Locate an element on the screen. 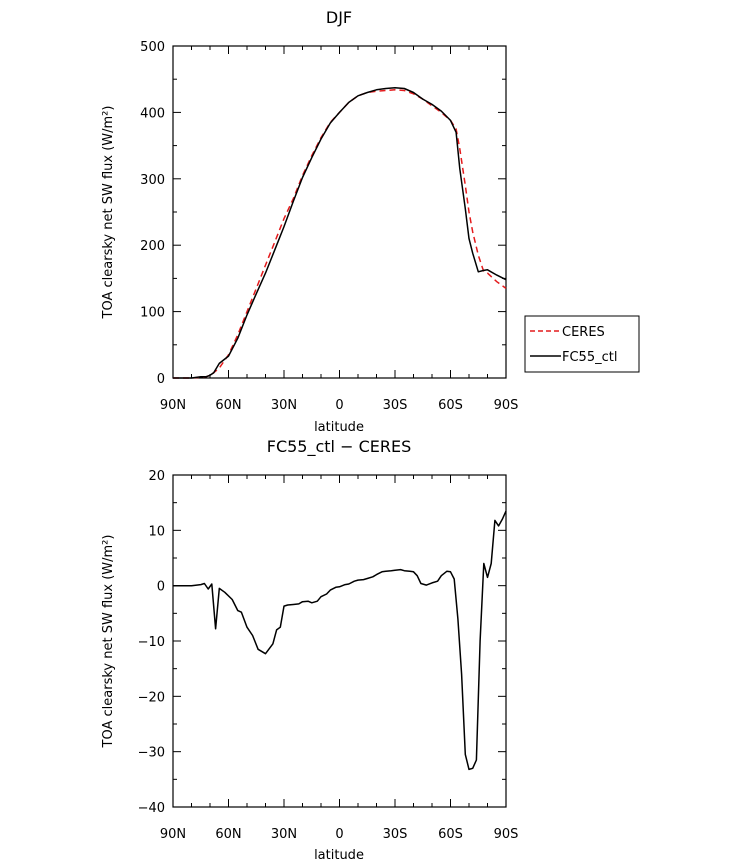 This screenshot has height=866, width=733. bottom-x-tick-labels: 90N 60N 30N 0 30S 60S 90S is located at coordinates (339, 834).